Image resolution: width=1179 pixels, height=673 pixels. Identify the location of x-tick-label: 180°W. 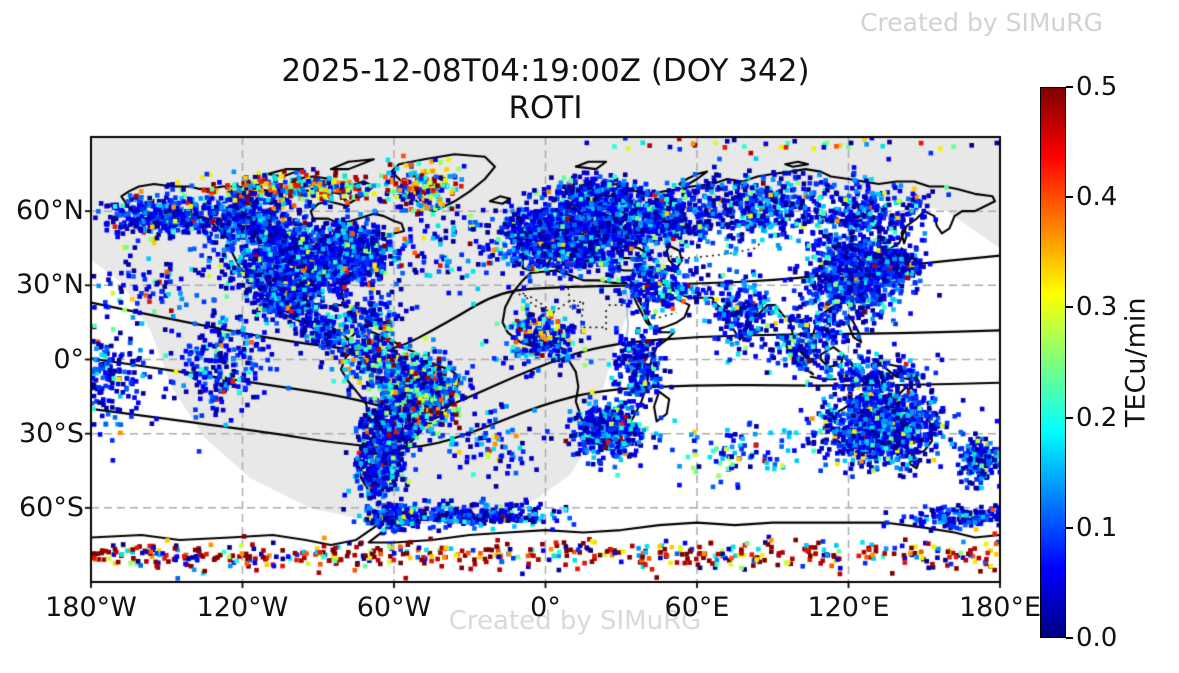
(91, 607).